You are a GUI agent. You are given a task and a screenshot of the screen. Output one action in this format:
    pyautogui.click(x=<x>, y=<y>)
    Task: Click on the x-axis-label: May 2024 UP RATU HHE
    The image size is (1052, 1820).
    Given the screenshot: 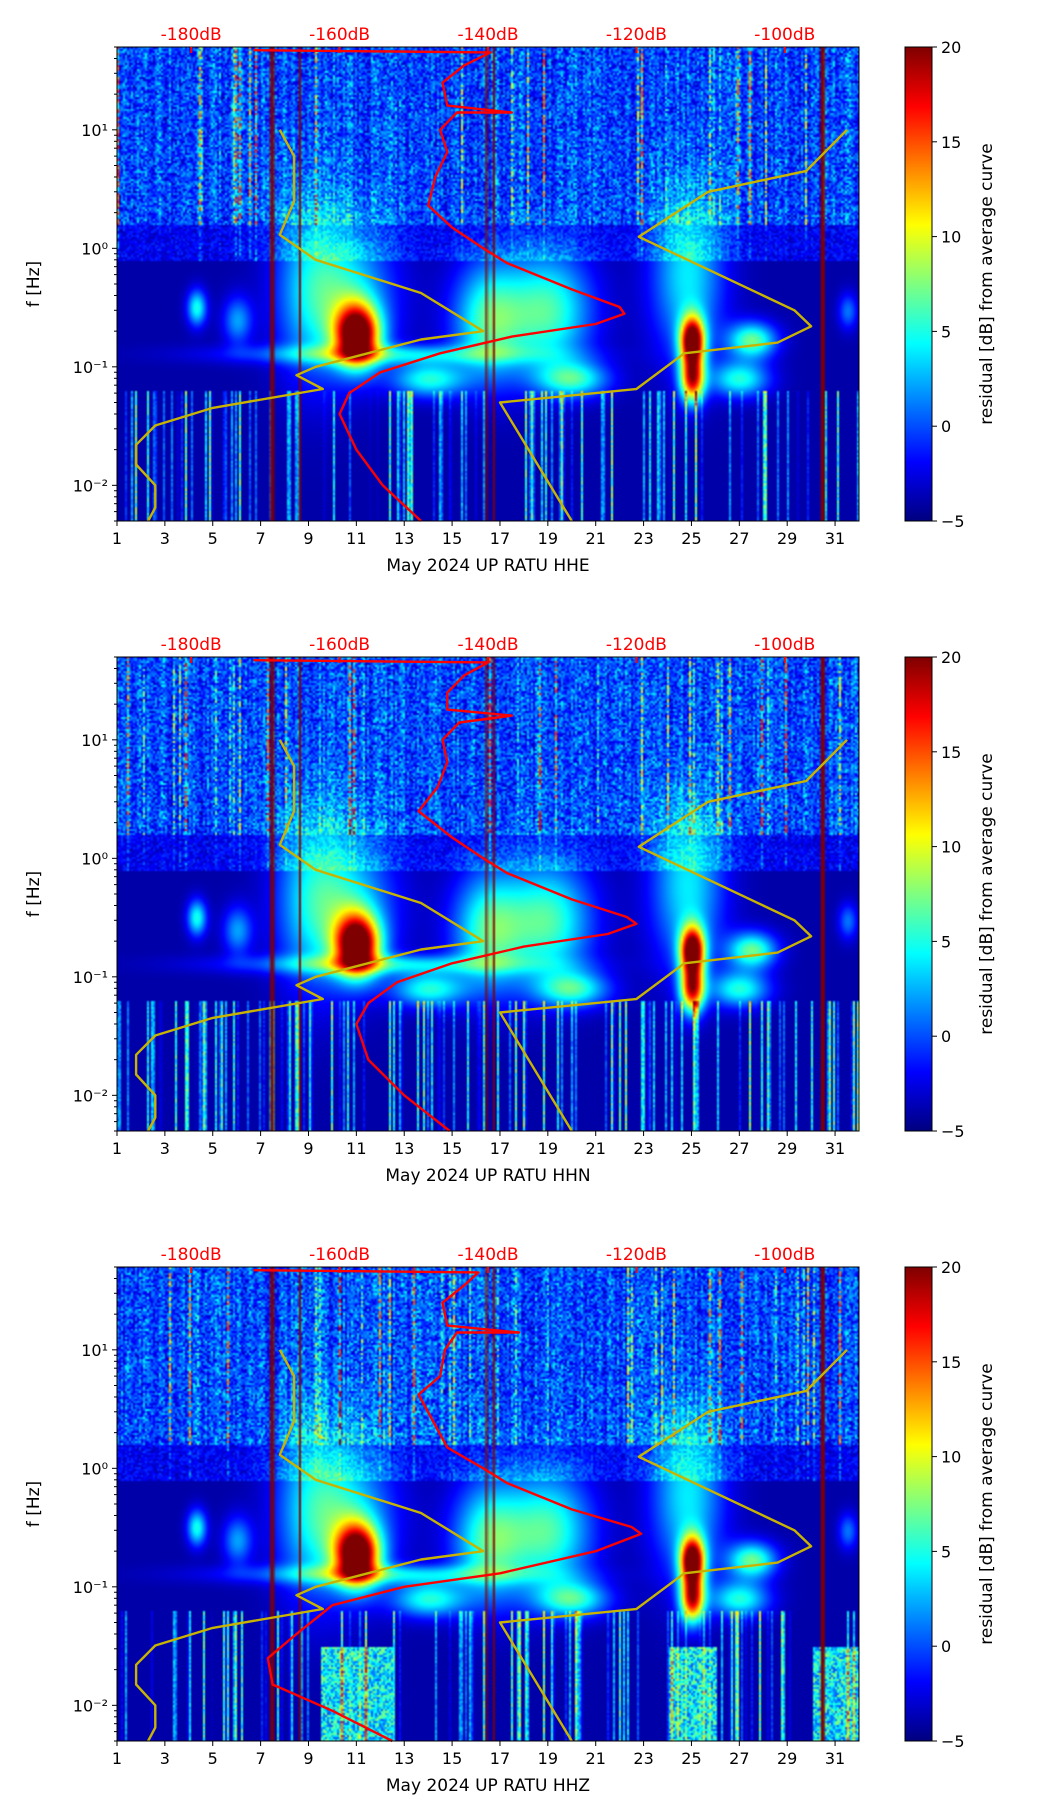 What is the action you would take?
    pyautogui.click(x=487, y=566)
    